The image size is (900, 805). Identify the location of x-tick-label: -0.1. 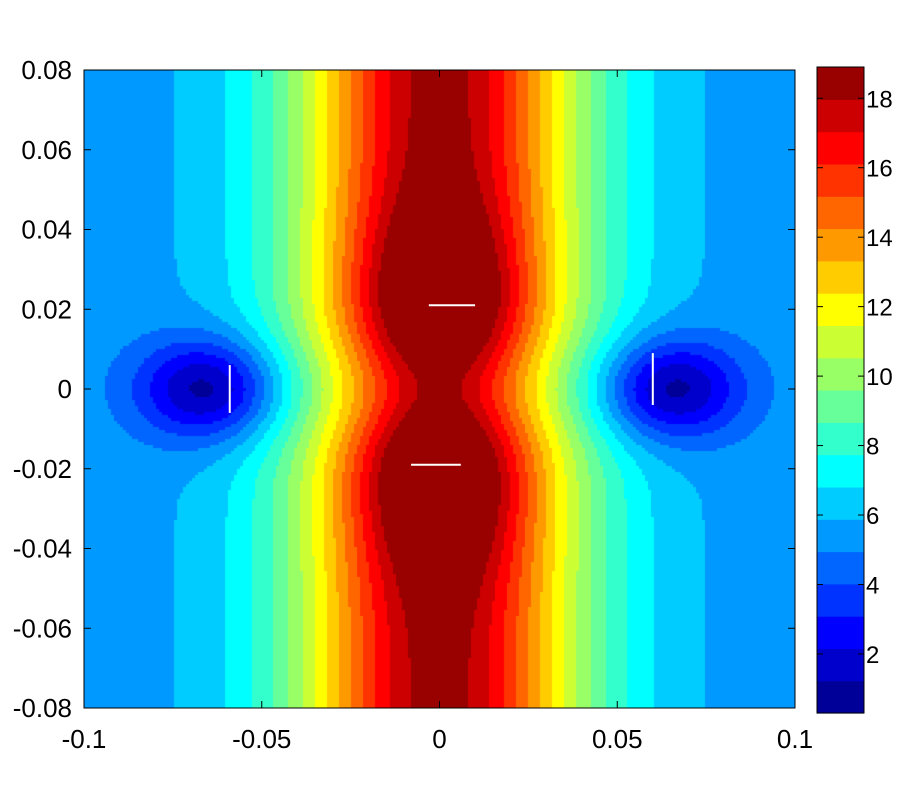
(84, 739).